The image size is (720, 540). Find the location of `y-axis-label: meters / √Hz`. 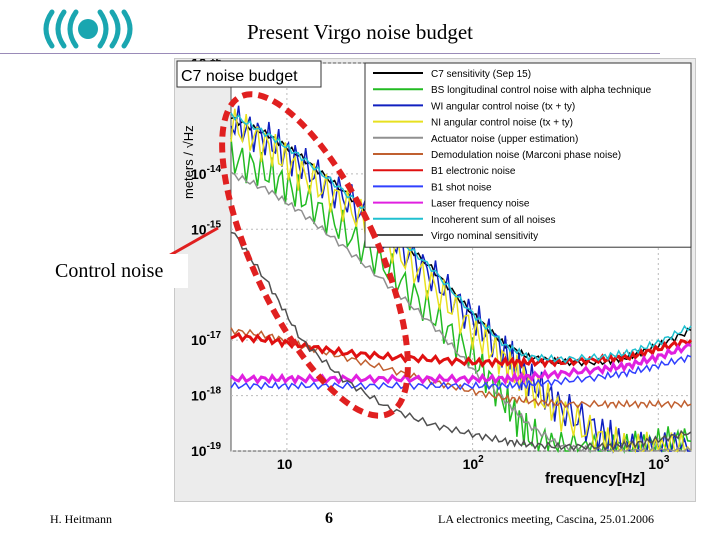

y-axis-label: meters / √Hz is located at coordinates (188, 162).